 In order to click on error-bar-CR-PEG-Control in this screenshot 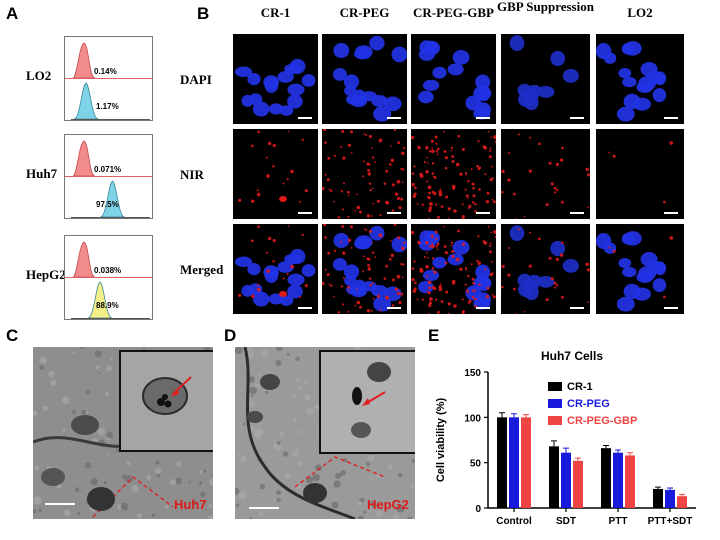, I will do `click(514, 415)`.